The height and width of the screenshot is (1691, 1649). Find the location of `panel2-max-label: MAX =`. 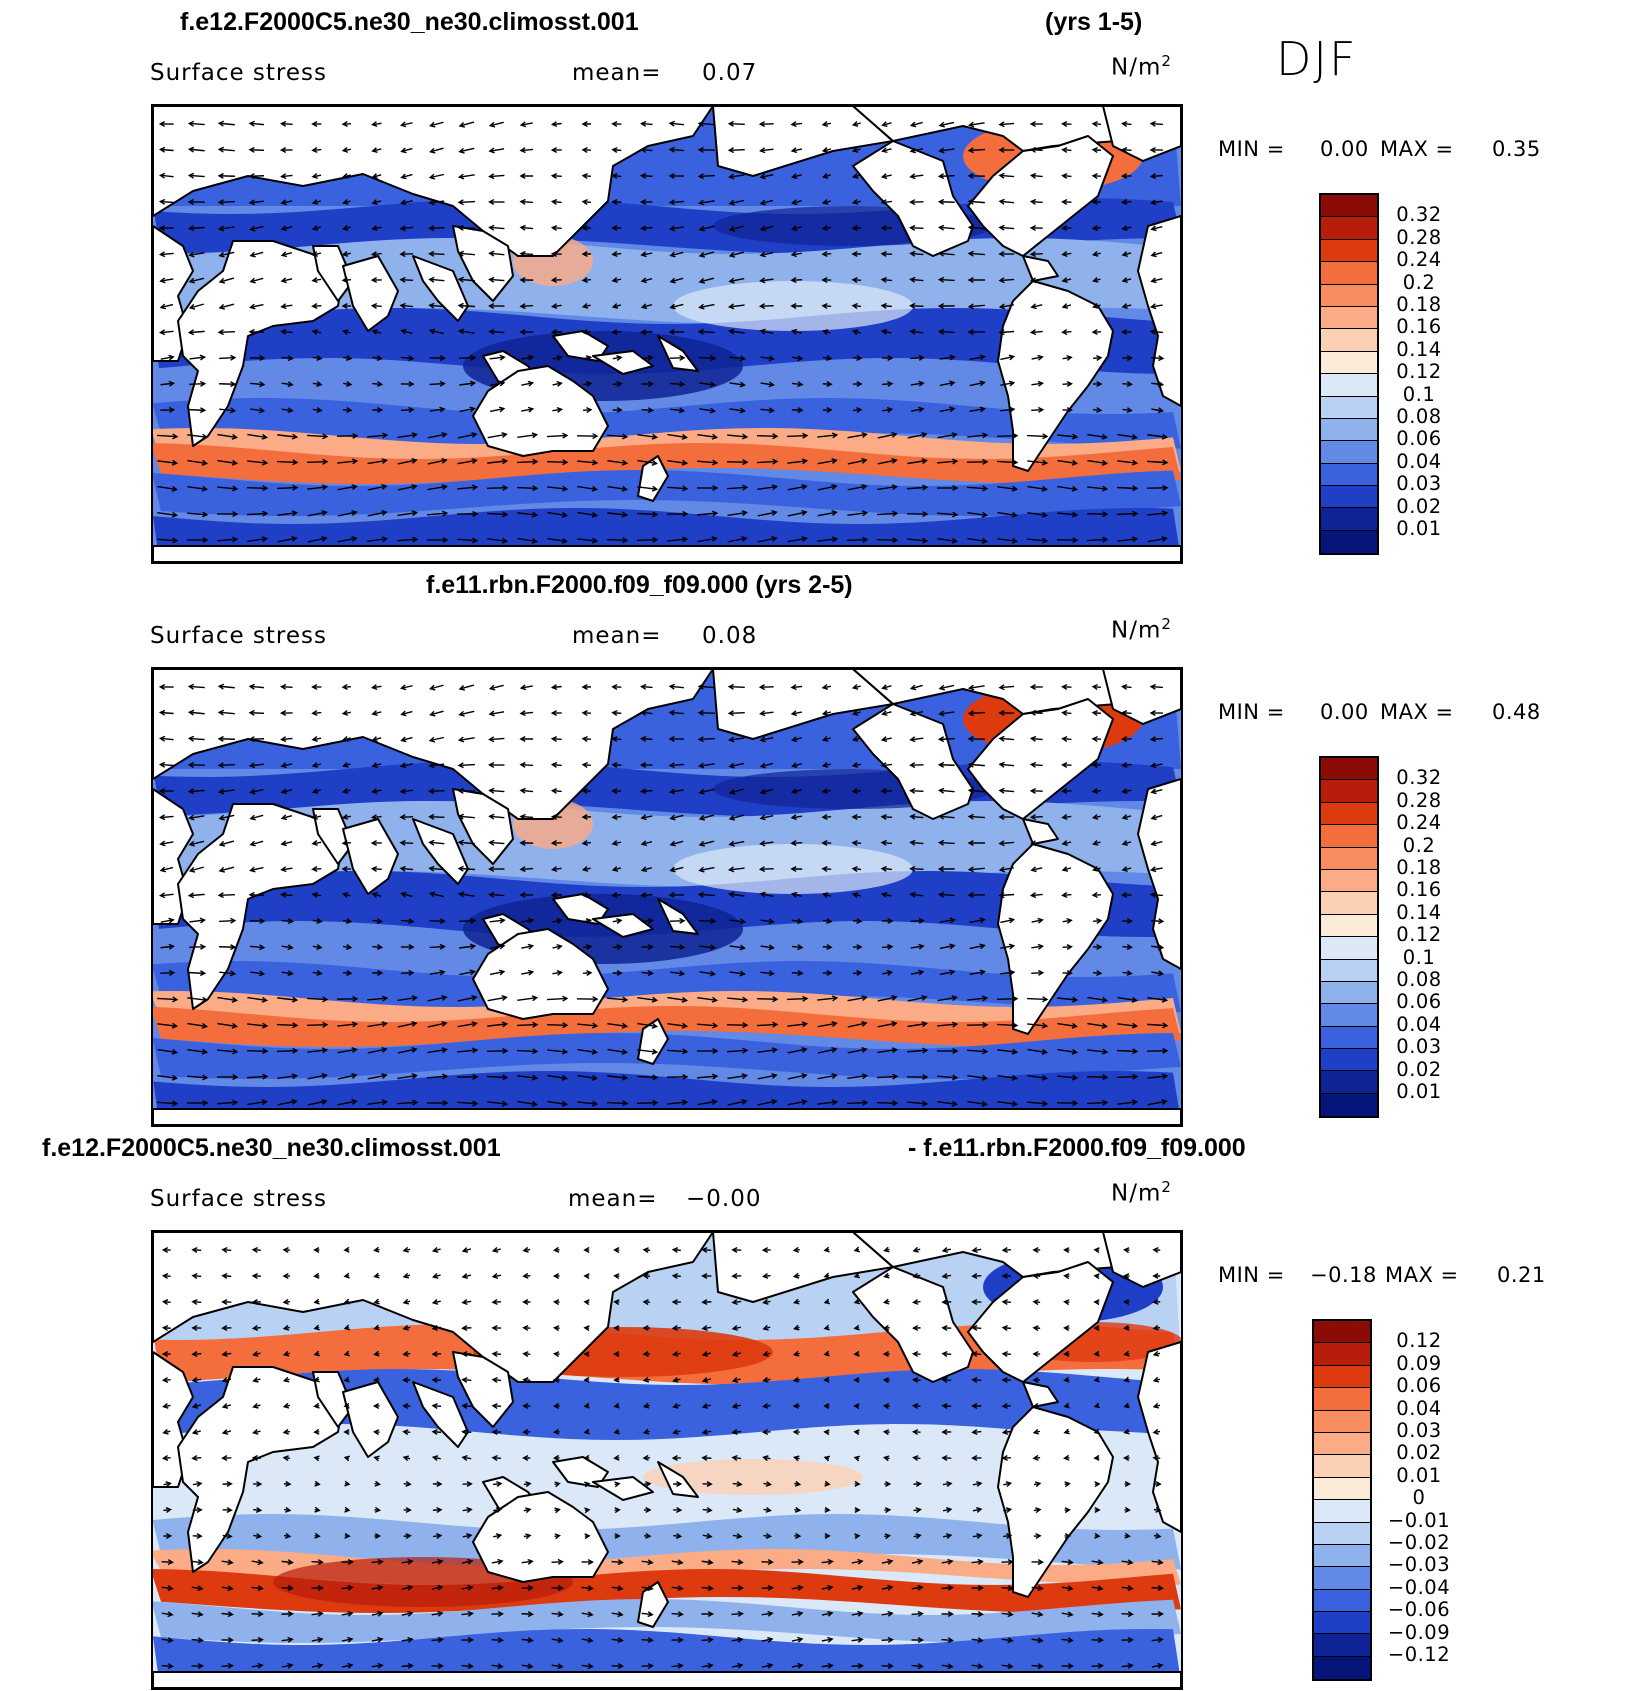

panel2-max-label: MAX = is located at coordinates (1417, 712).